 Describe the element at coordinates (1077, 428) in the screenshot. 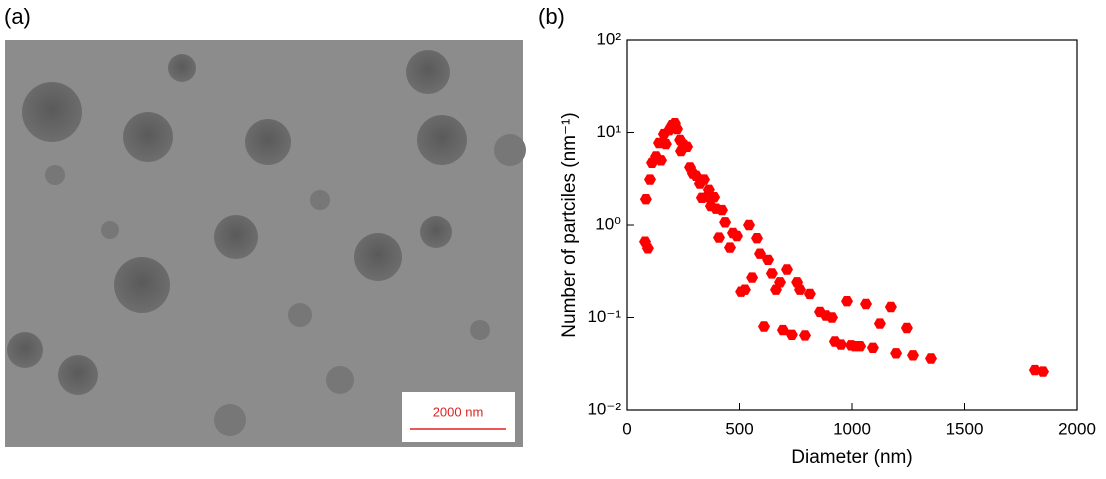

I see `x-tick-label: 2000` at that location.